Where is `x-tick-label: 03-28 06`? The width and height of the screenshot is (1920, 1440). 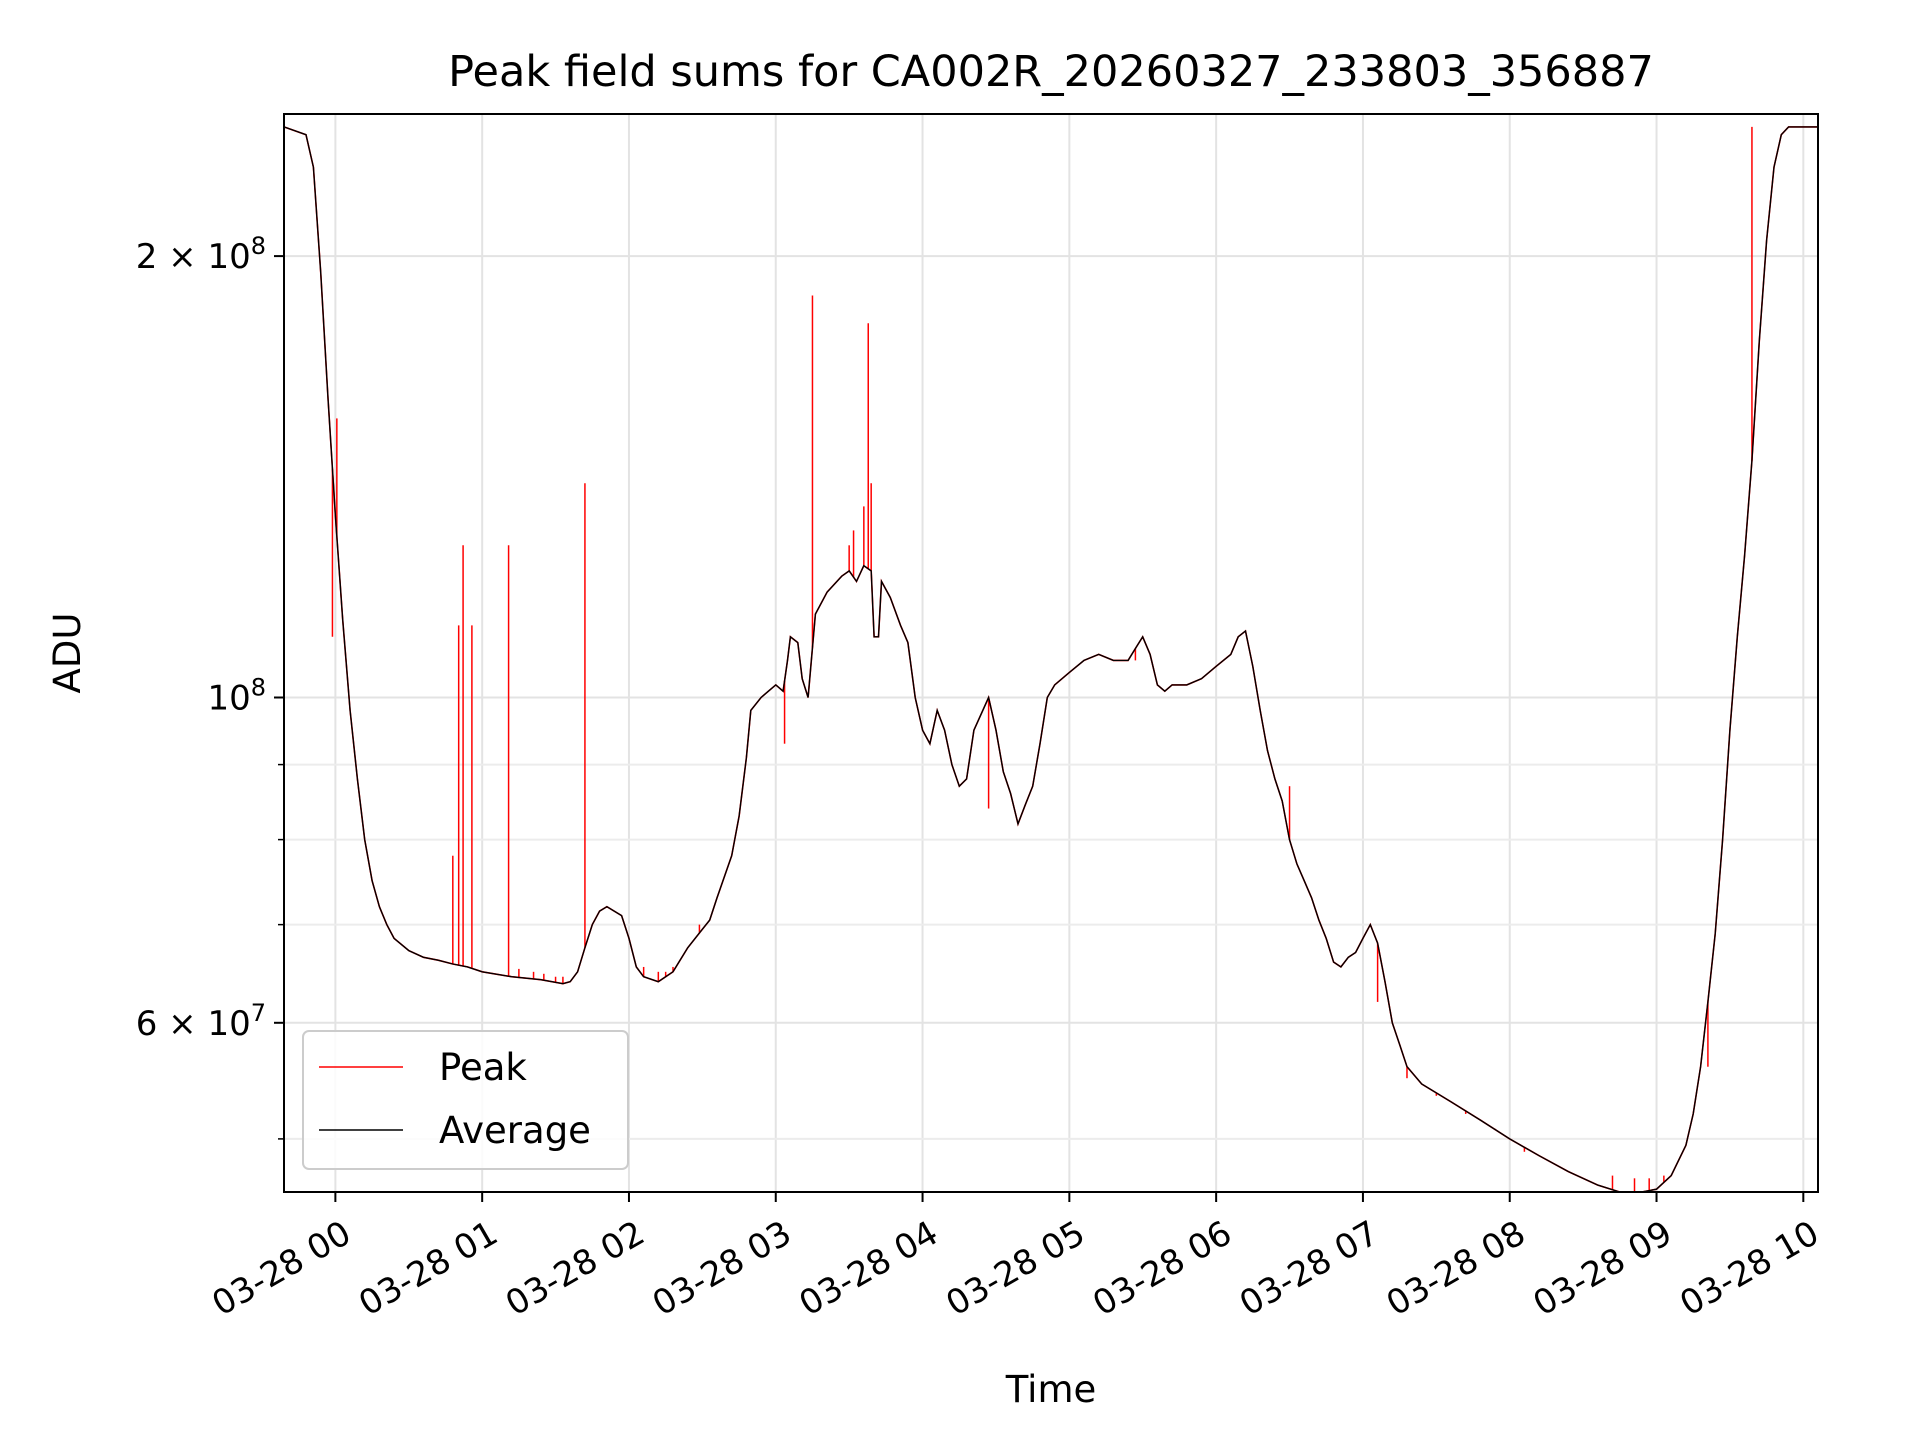 x-tick-label: 03-28 06 is located at coordinates (1162, 1268).